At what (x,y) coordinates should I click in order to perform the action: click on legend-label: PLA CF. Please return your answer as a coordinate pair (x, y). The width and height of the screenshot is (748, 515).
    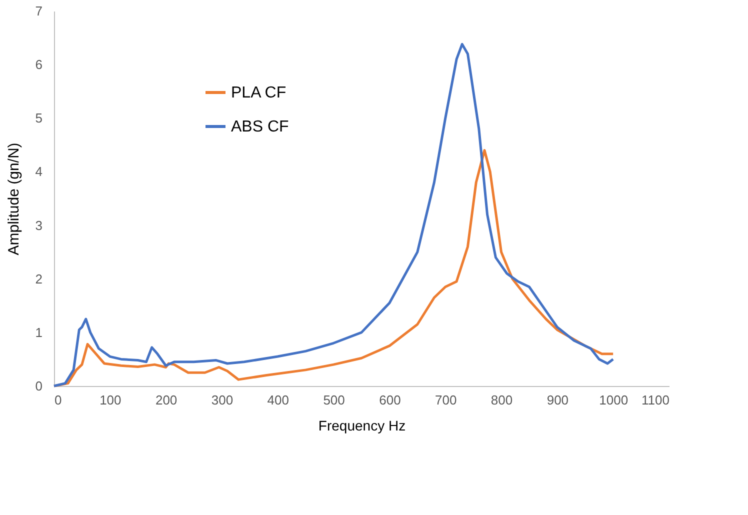
    Looking at the image, I should click on (258, 93).